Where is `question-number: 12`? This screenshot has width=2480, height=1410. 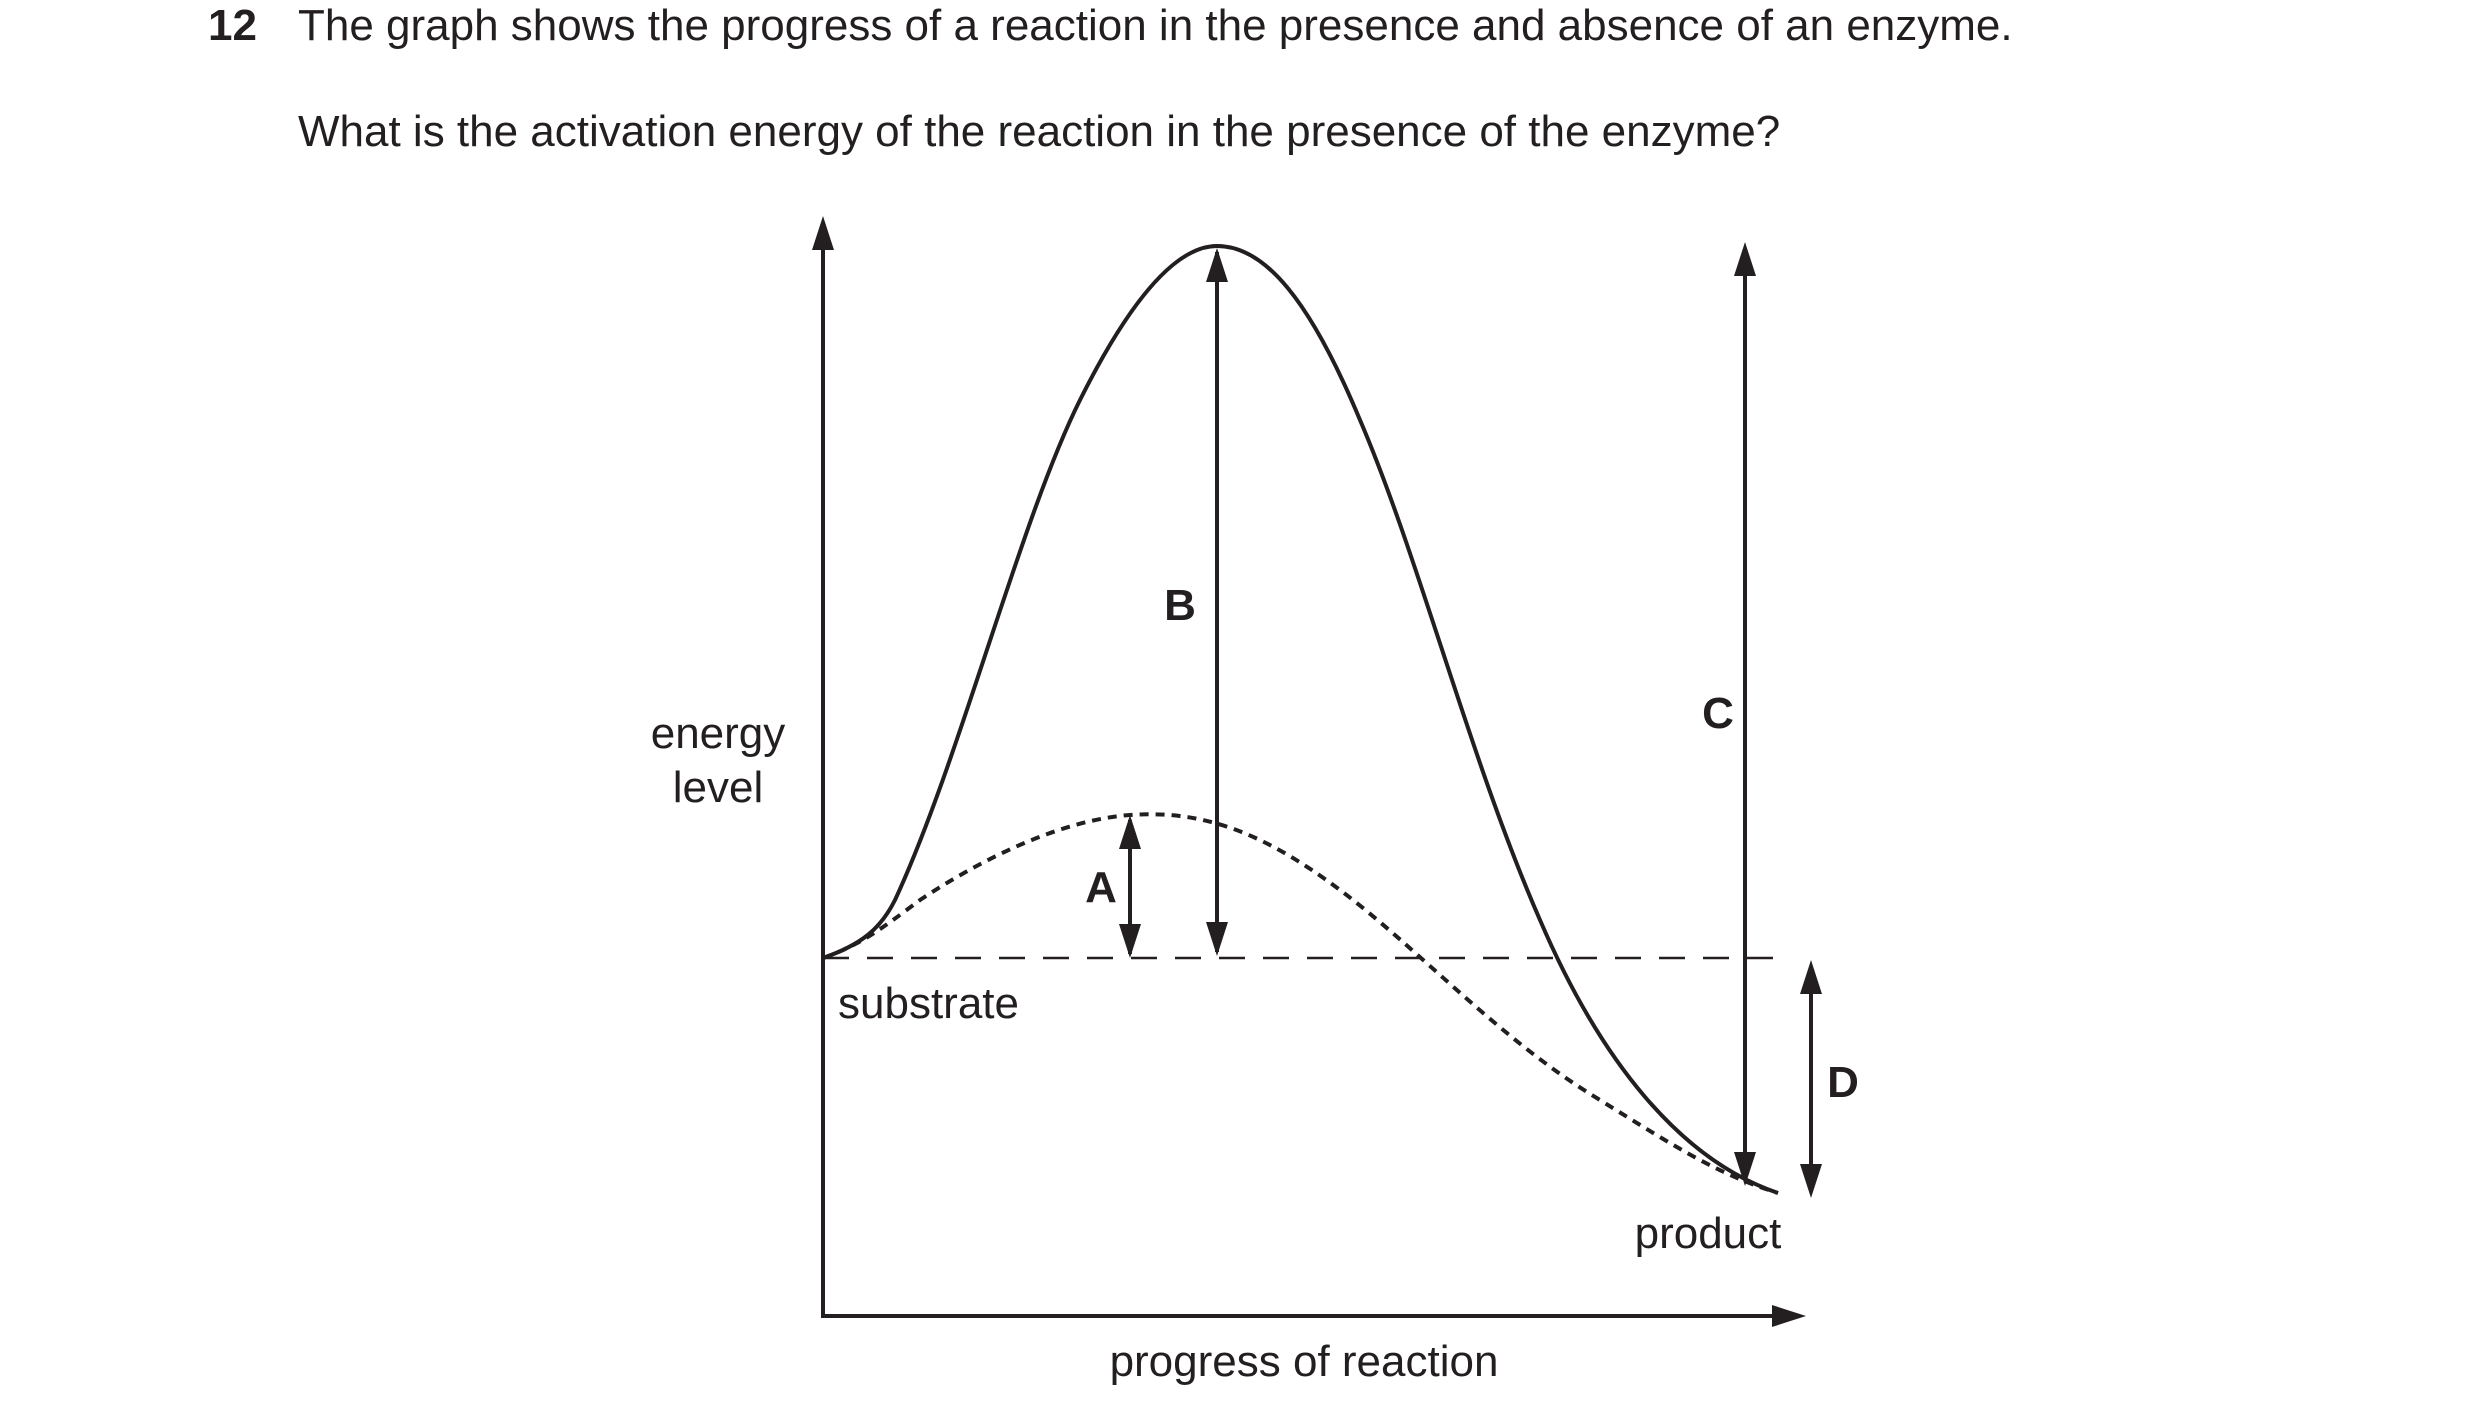 question-number: 12 is located at coordinates (232, 25).